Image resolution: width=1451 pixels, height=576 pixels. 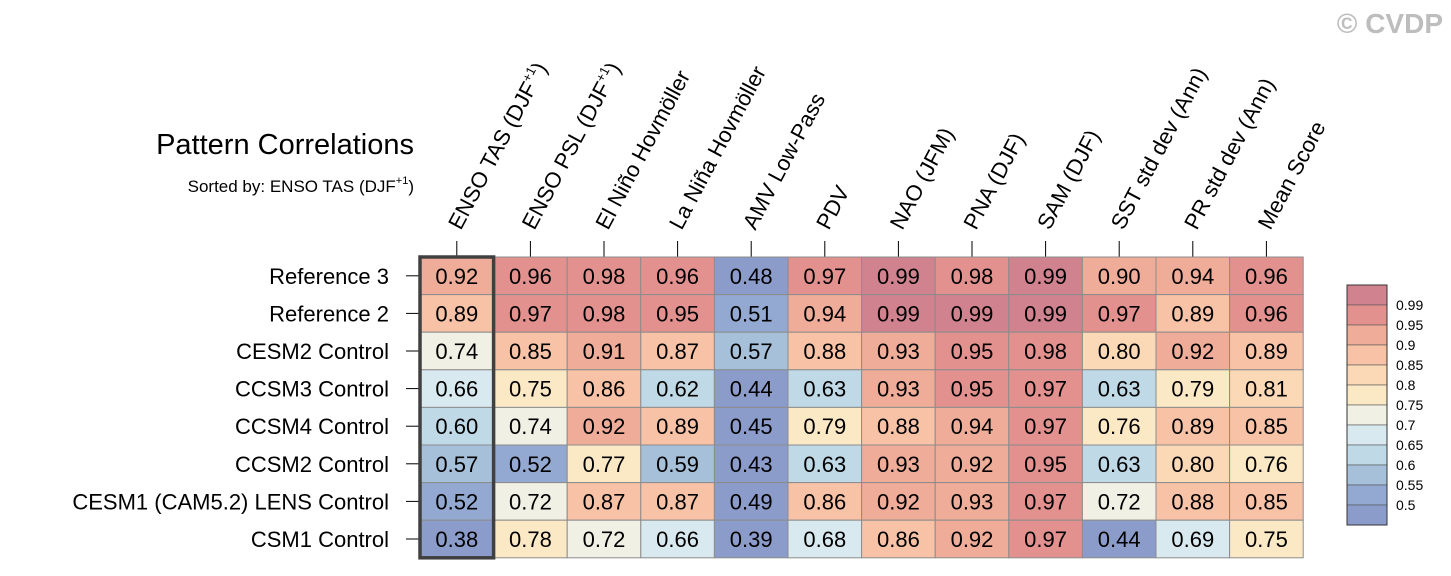 What do you see at coordinates (1068, 180) in the screenshot?
I see `column-header-label: SAM (DJF)` at bounding box center [1068, 180].